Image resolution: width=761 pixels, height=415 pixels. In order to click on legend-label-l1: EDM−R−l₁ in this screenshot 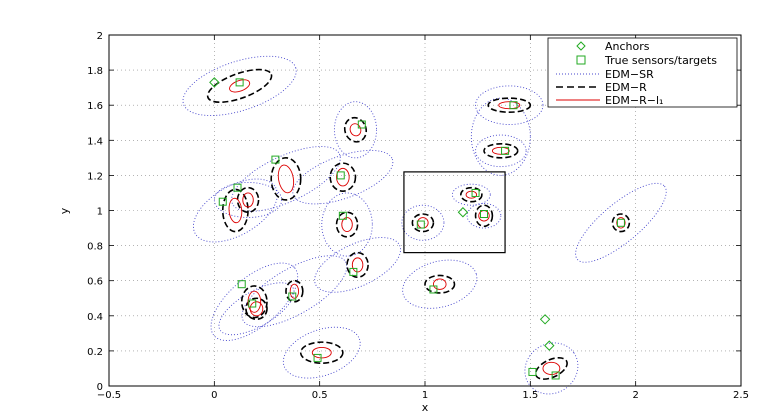, I will do `click(634, 100)`.